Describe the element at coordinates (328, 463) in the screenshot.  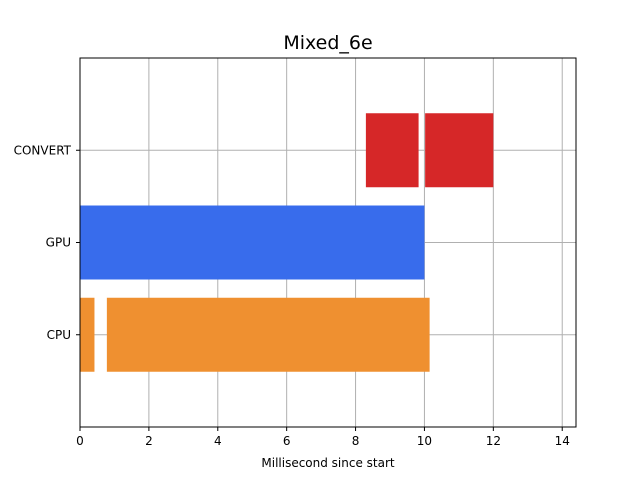
I see `x-axis-label: Millisecond since start` at that location.